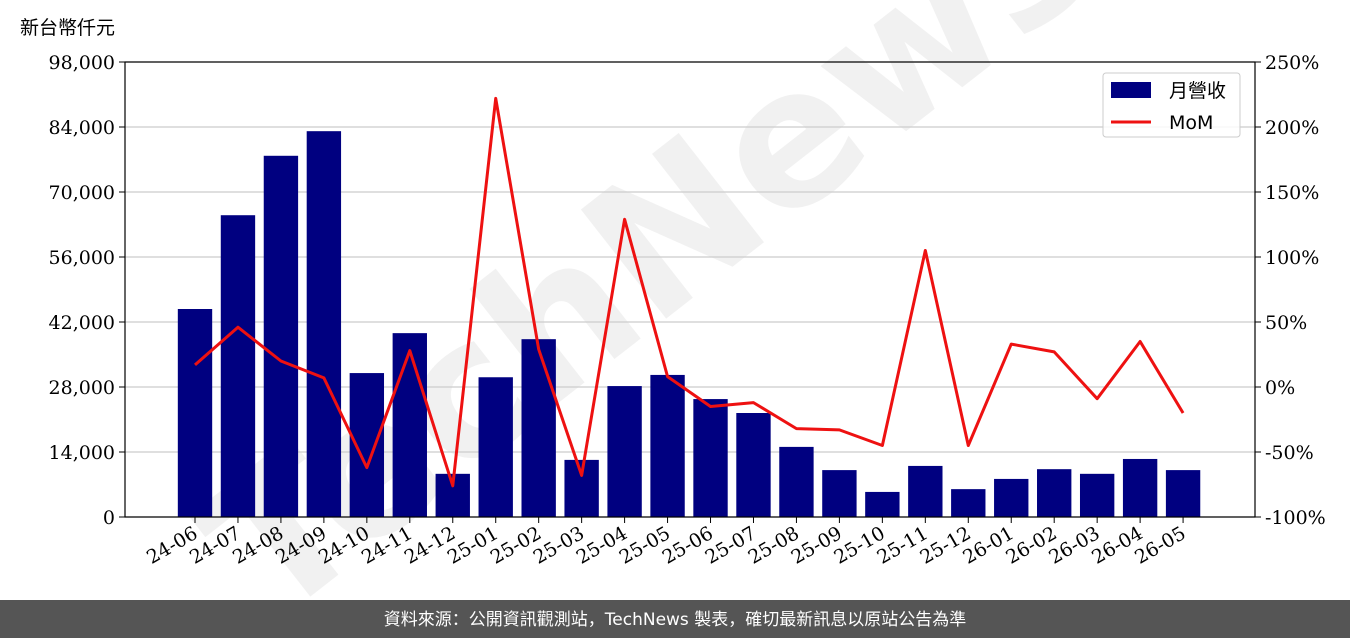  I want to click on y2-tick-label: 200%, so click(1292, 128).